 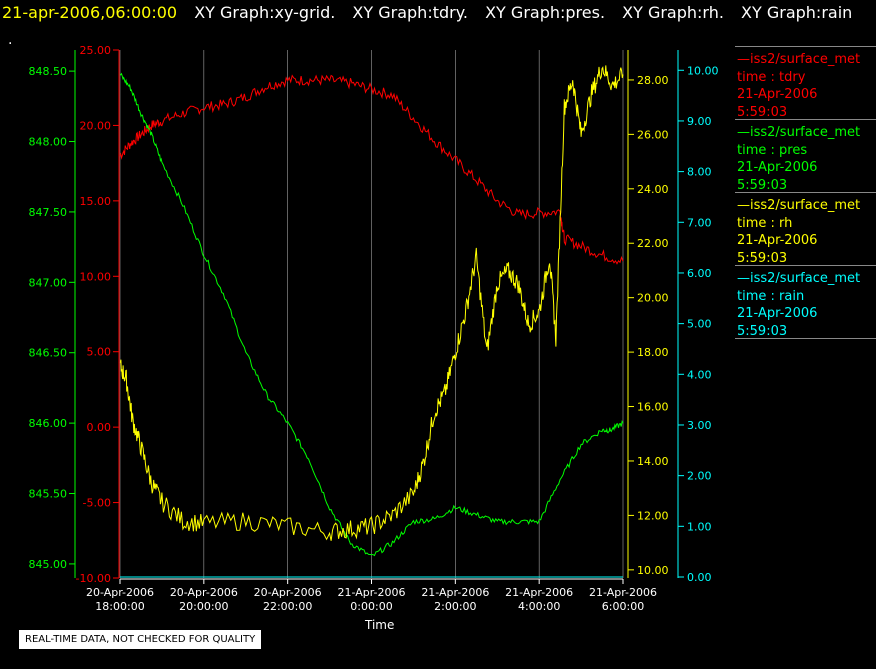 I want to click on rain-tick-label: 6.00, so click(x=699, y=273).